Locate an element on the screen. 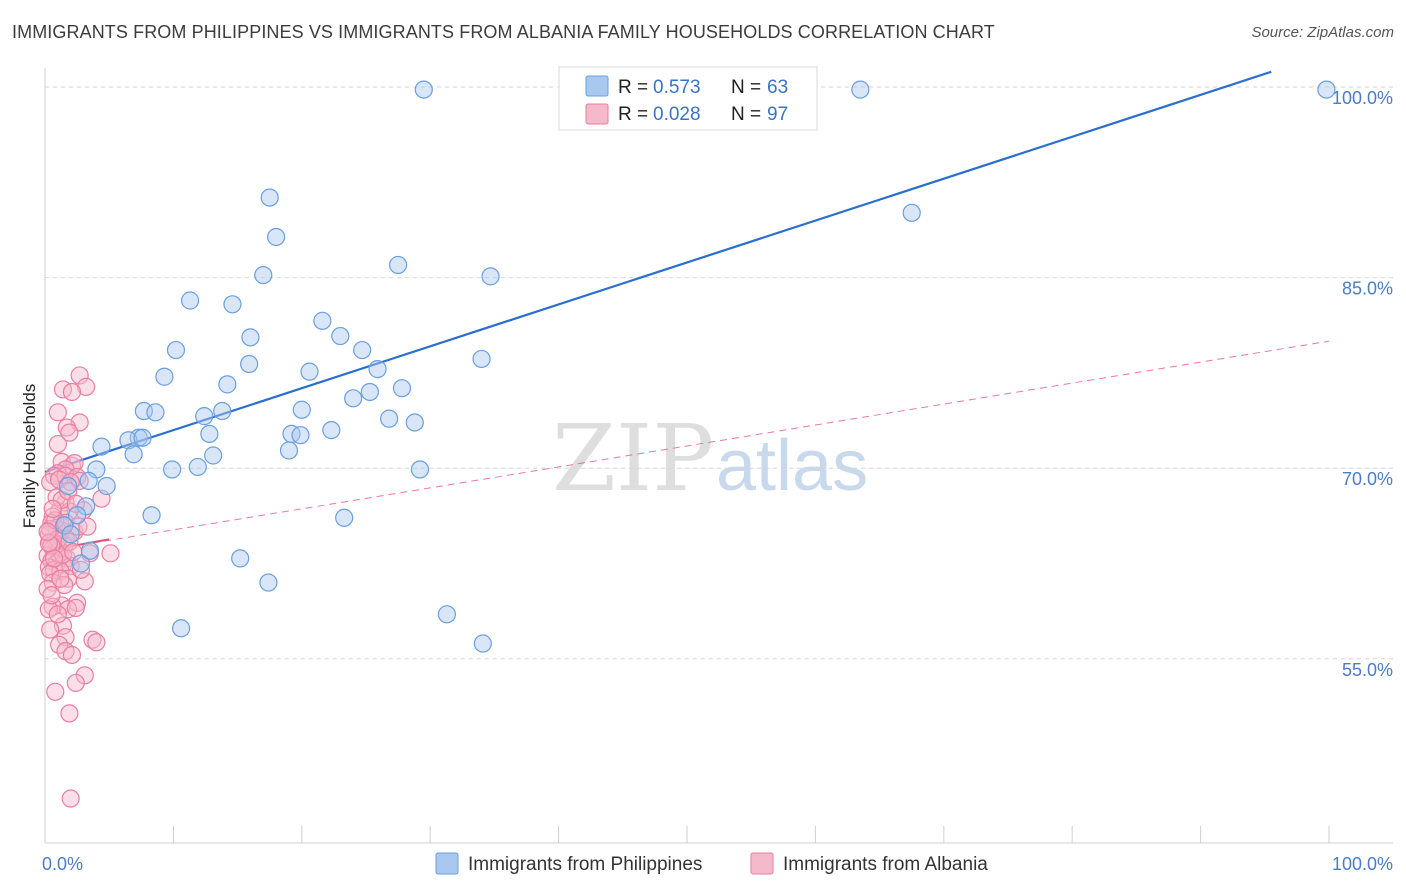 This screenshot has height=892, width=1406. bottom-legend-label-philippines: Immigrants from Philippines is located at coordinates (585, 864).